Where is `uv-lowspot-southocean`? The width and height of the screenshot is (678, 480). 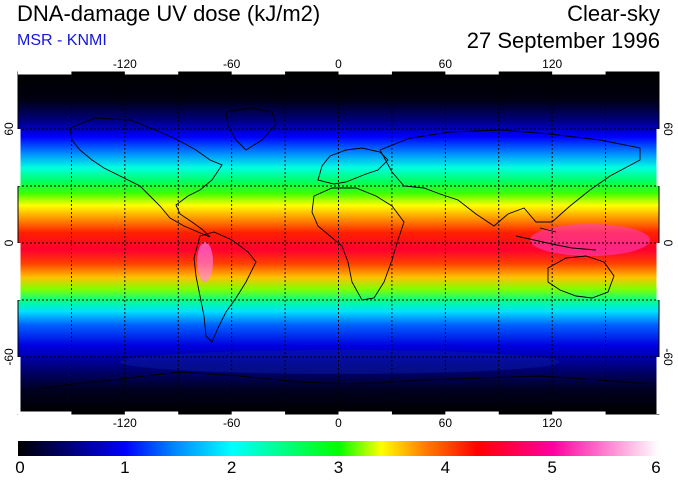
uv-lowspot-southocean is located at coordinates (340, 362).